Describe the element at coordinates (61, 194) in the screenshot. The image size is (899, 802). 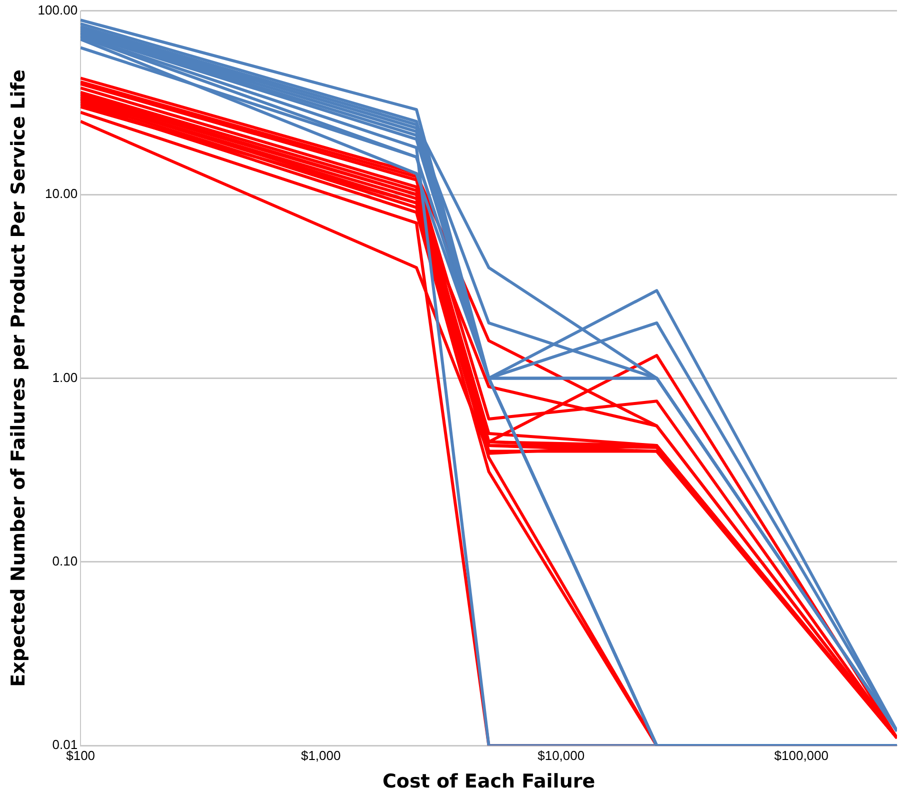
I see `y-tick-label: 10.00` at that location.